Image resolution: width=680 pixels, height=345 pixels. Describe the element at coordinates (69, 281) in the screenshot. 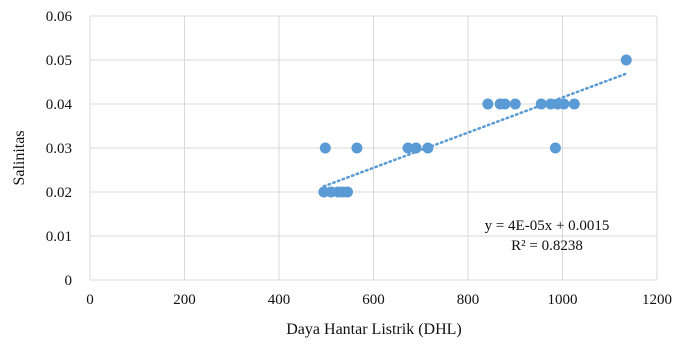

I see `y-tick-label: 0` at that location.